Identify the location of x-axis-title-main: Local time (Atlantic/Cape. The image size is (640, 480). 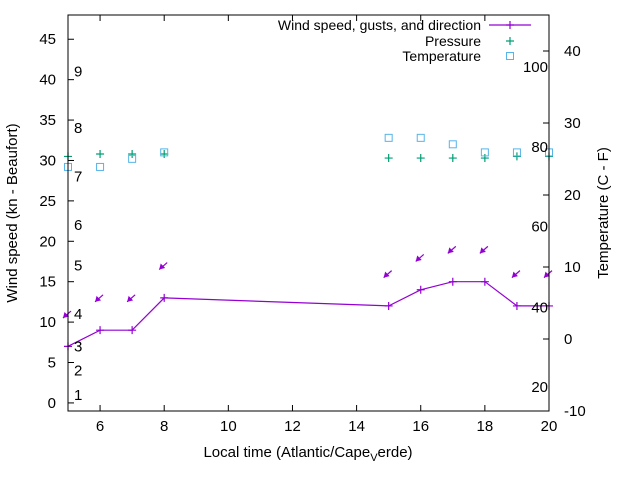
(286, 452).